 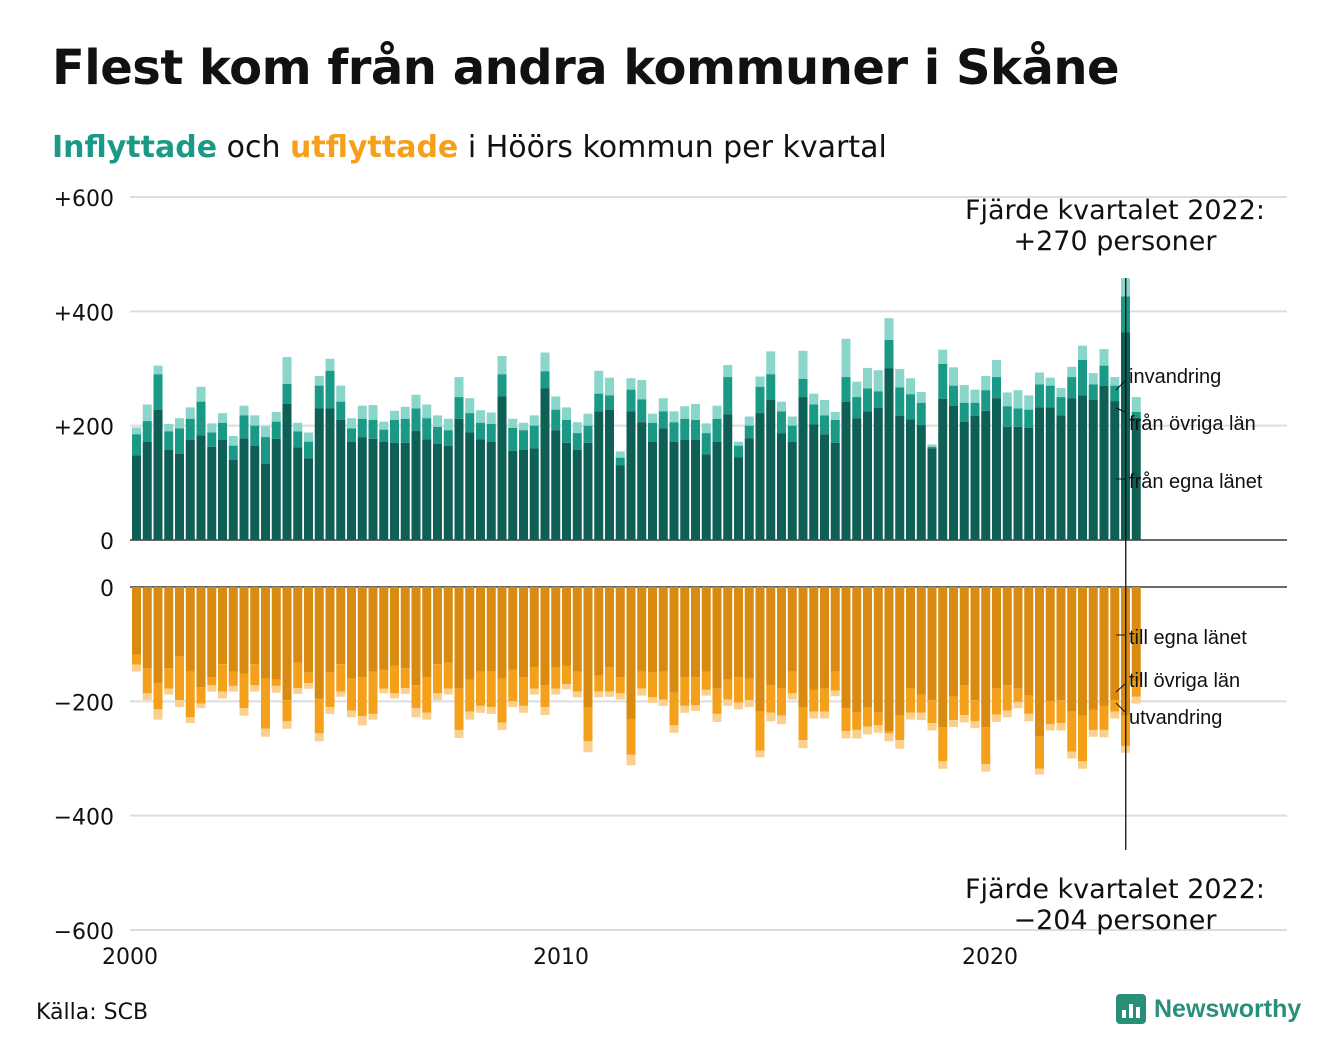 What do you see at coordinates (84, 932) in the screenshot?
I see `y-tick-label-bottom: −600` at bounding box center [84, 932].